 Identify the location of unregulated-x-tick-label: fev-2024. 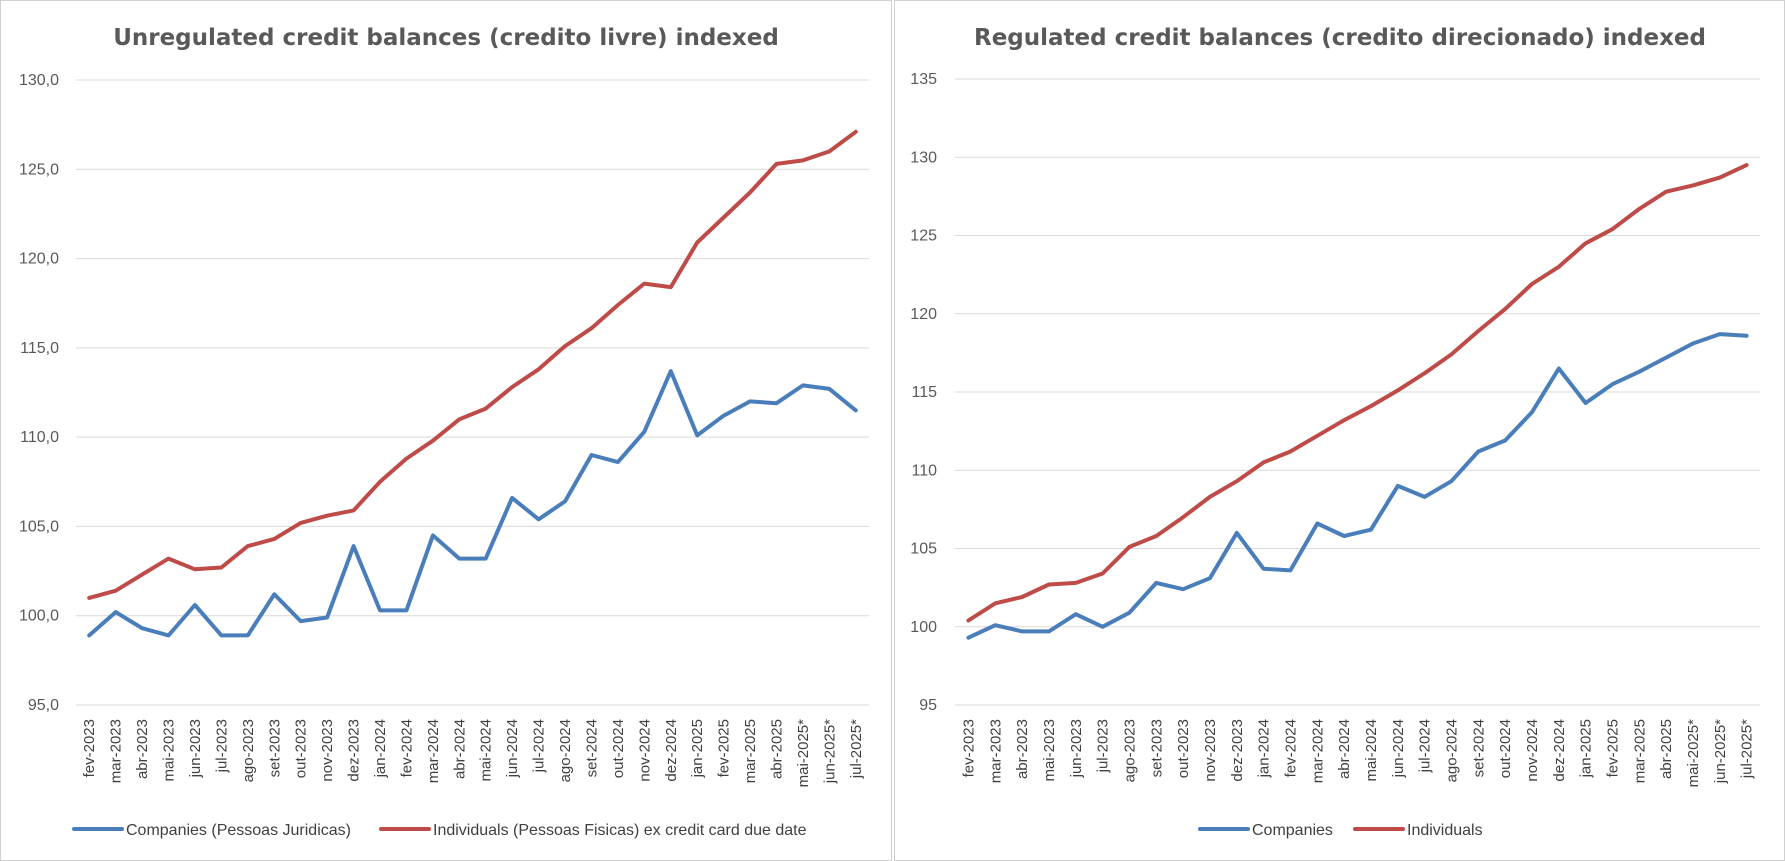
(406, 748).